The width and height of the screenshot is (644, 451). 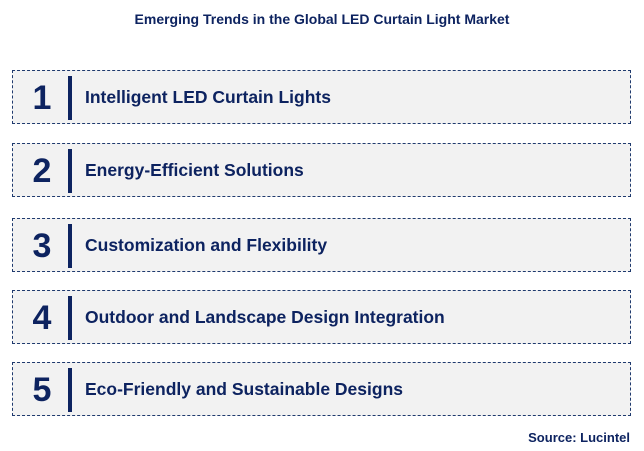 What do you see at coordinates (321, 170) in the screenshot?
I see `trend-item: 2 Energy-Efficient Solutions` at bounding box center [321, 170].